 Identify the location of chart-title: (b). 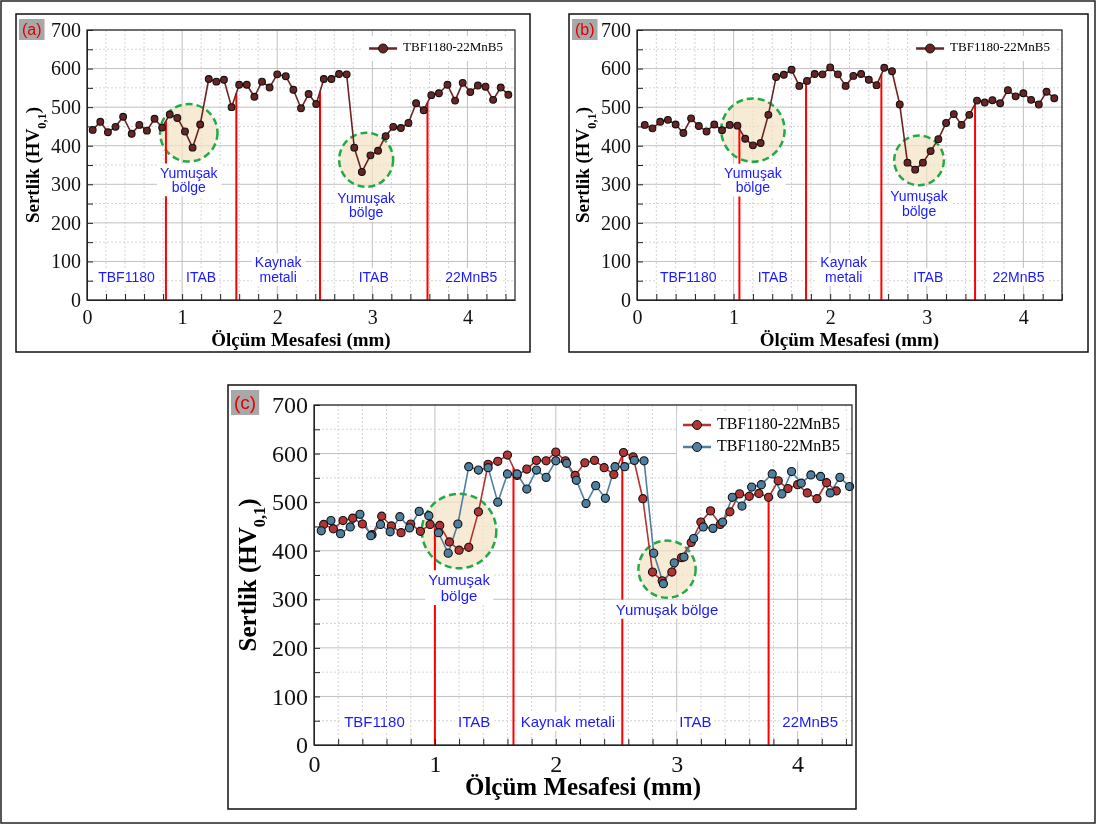
(585, 29).